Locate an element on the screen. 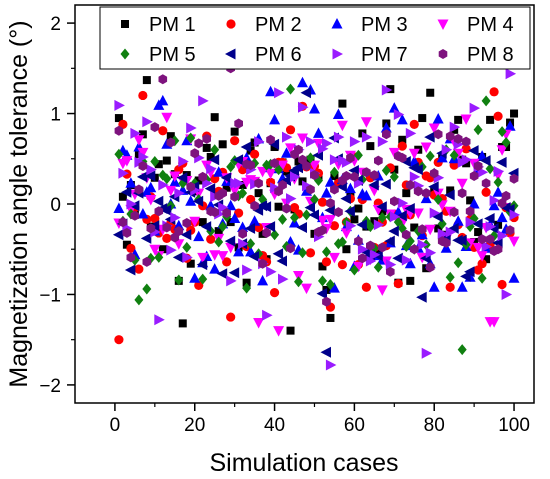  x-tick-label: 80 is located at coordinates (434, 425).